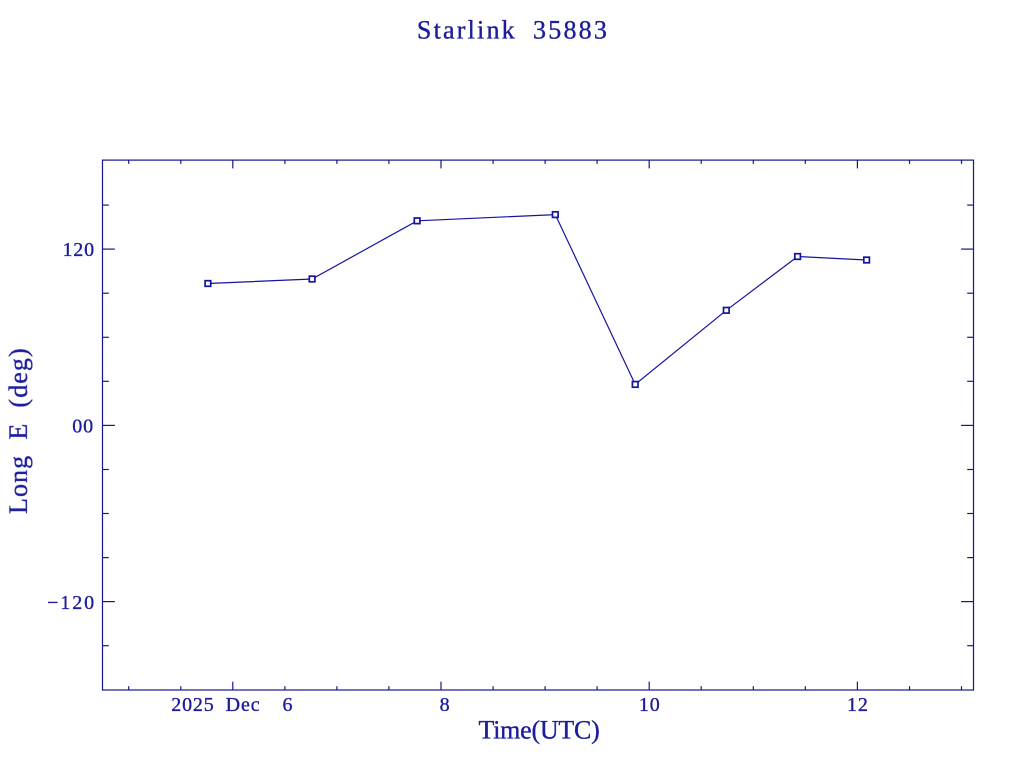 Image resolution: width=1024 pixels, height=768 pixels. I want to click on svg-text: Starlink 35883, so click(513, 30).